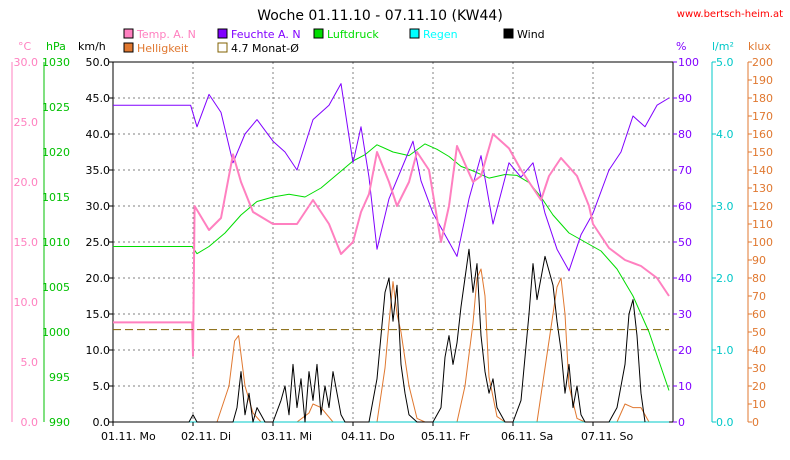  I want to click on tick-label-temp: 10.0, so click(26, 302).